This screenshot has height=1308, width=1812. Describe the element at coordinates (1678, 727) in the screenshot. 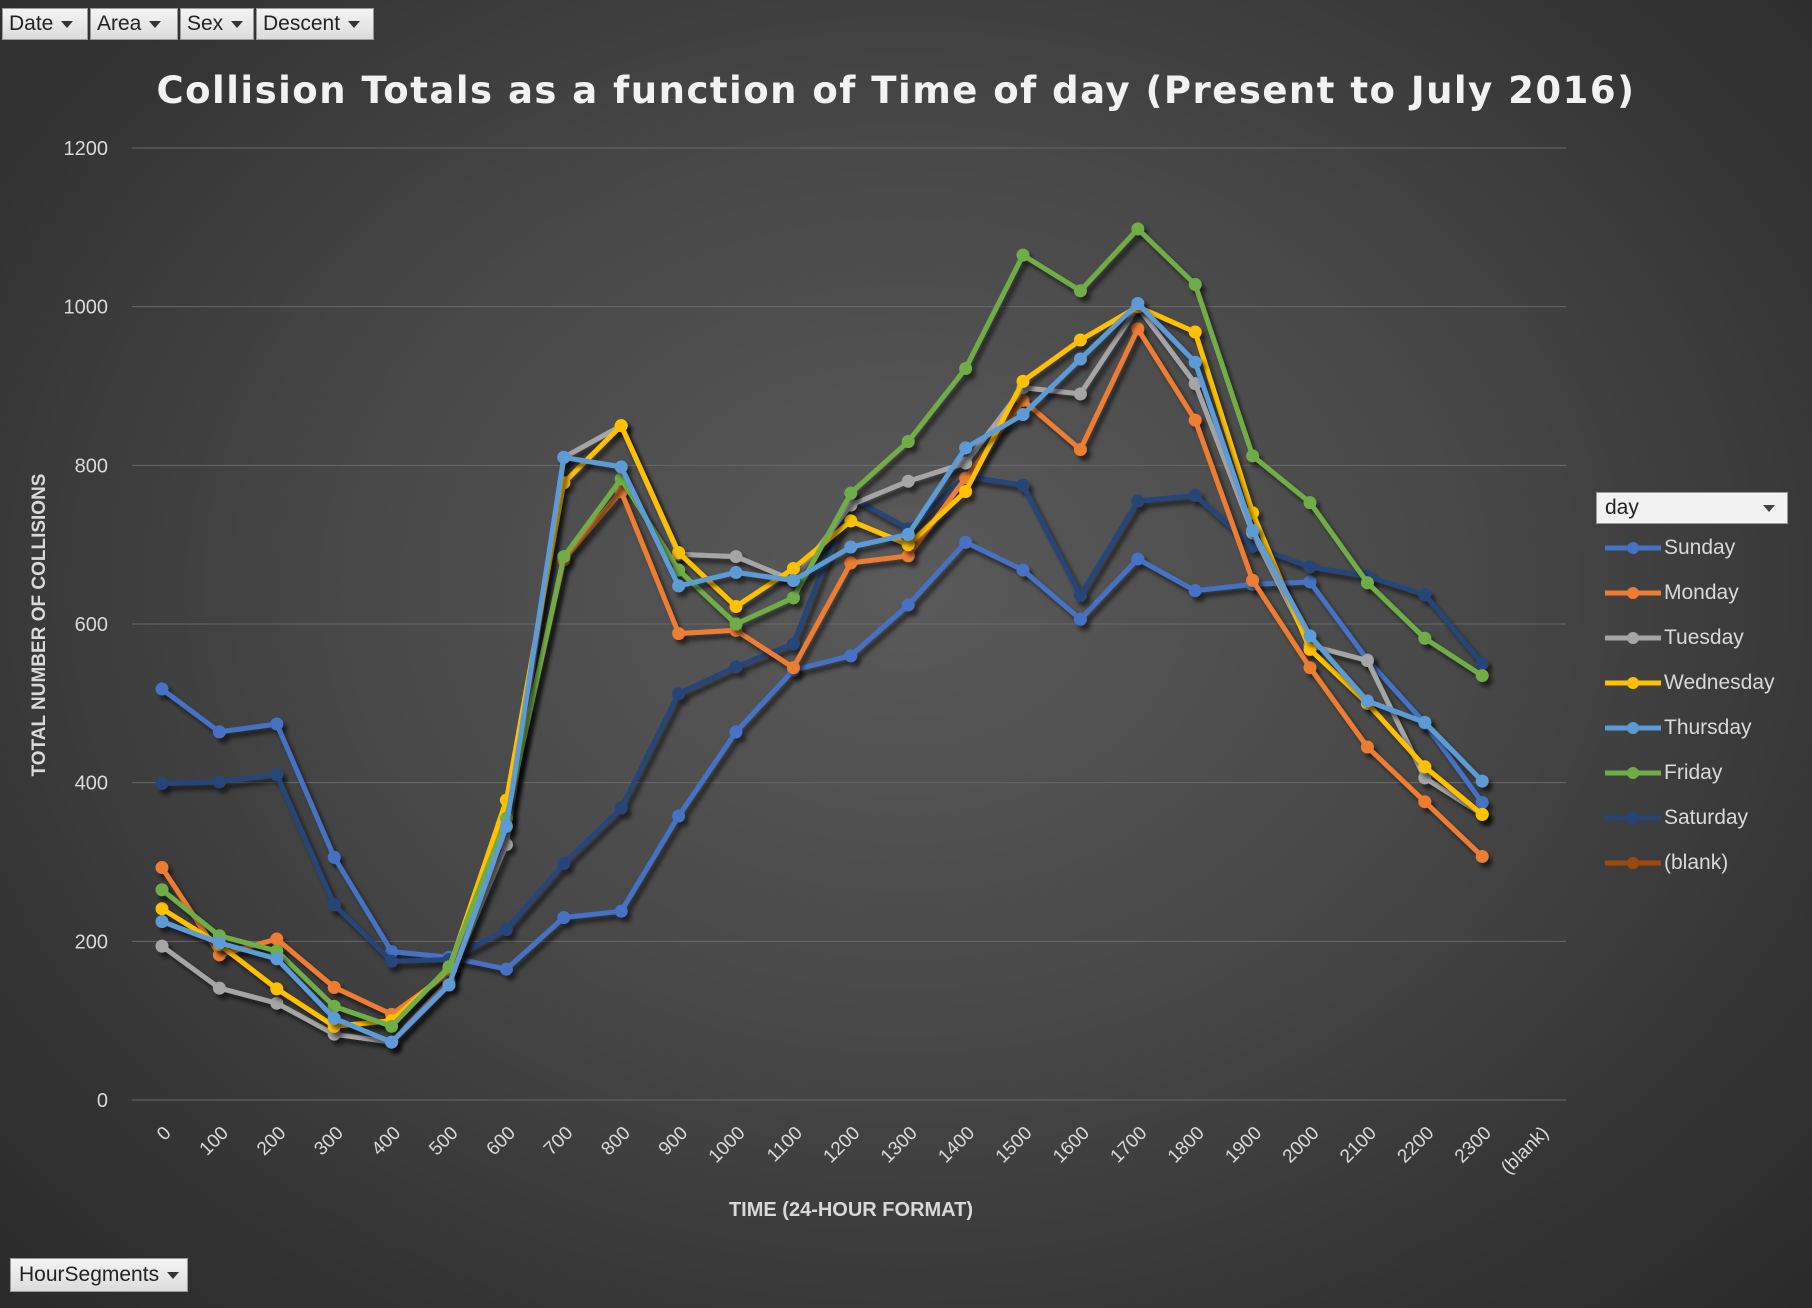

I see `legend-item: Thursday` at that location.